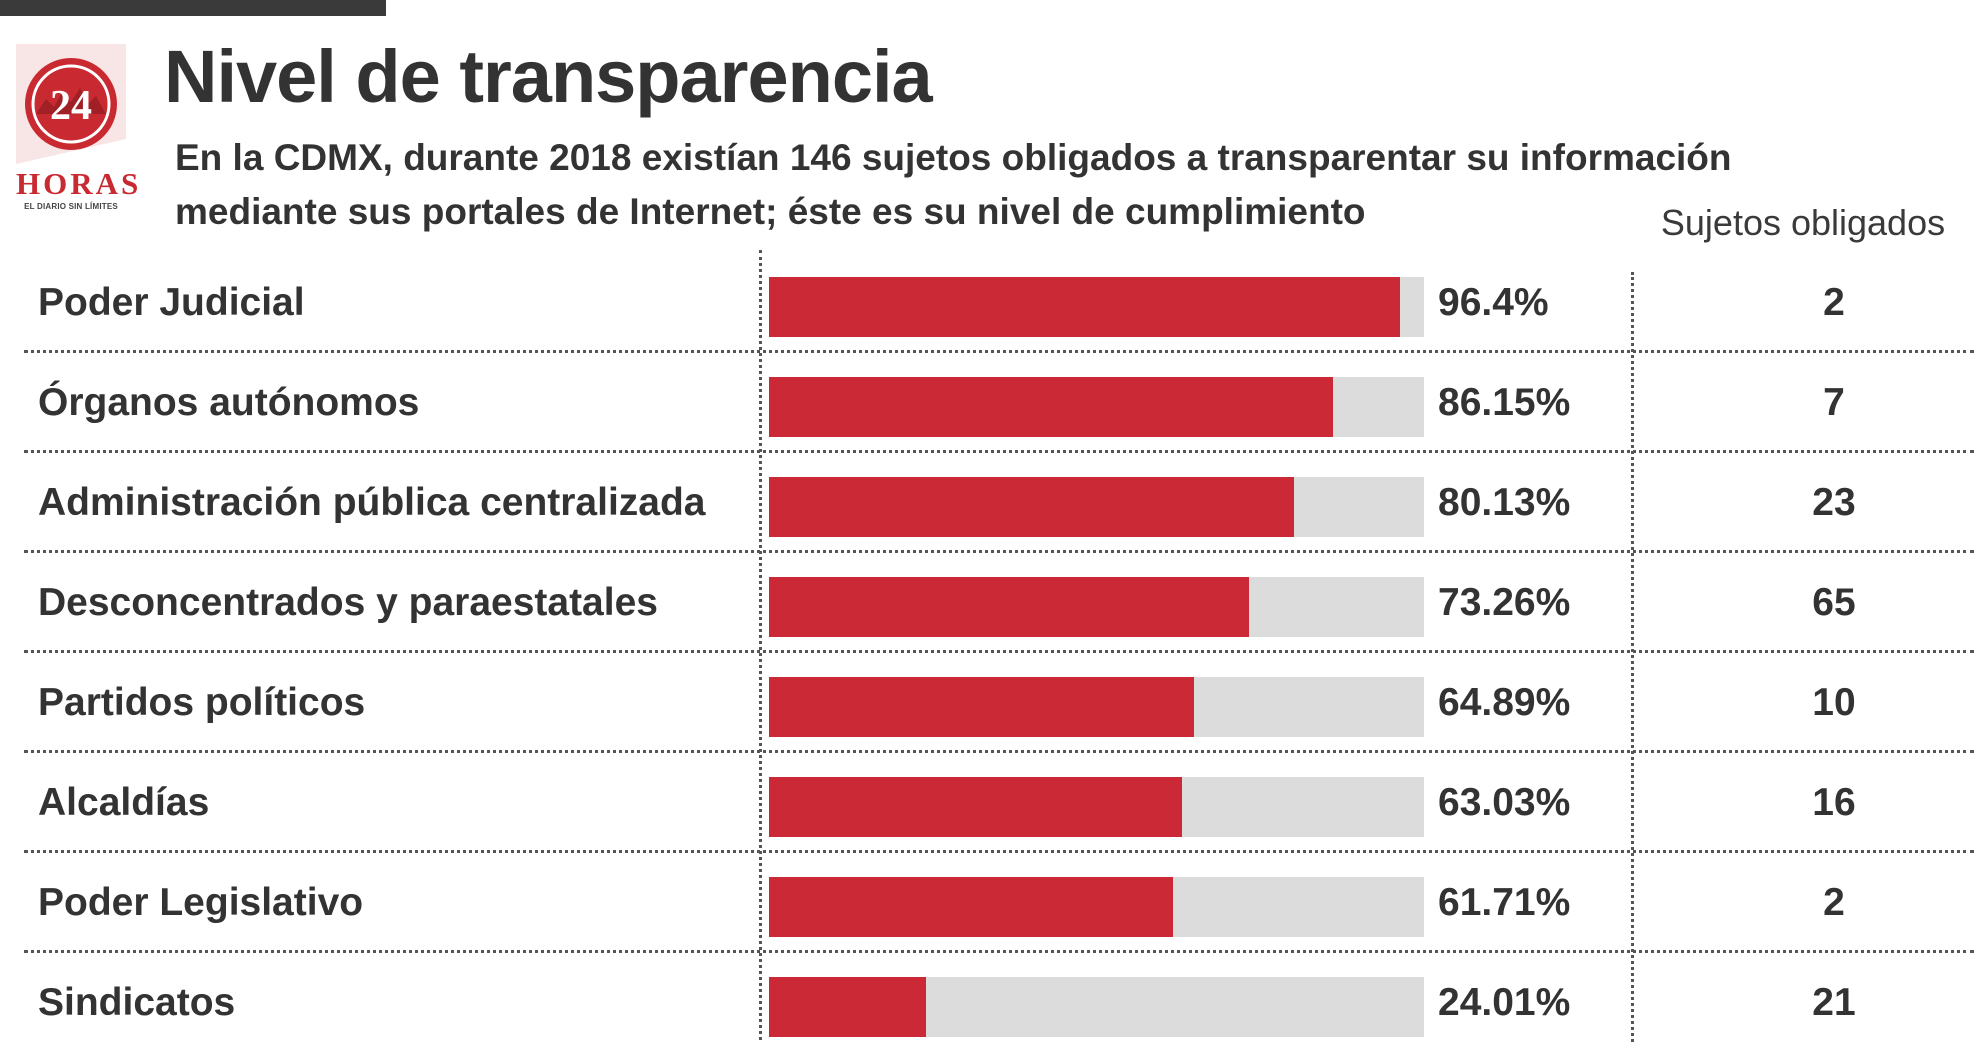 The height and width of the screenshot is (1053, 1982). Describe the element at coordinates (1834, 602) in the screenshot. I see `count-value: 65` at that location.